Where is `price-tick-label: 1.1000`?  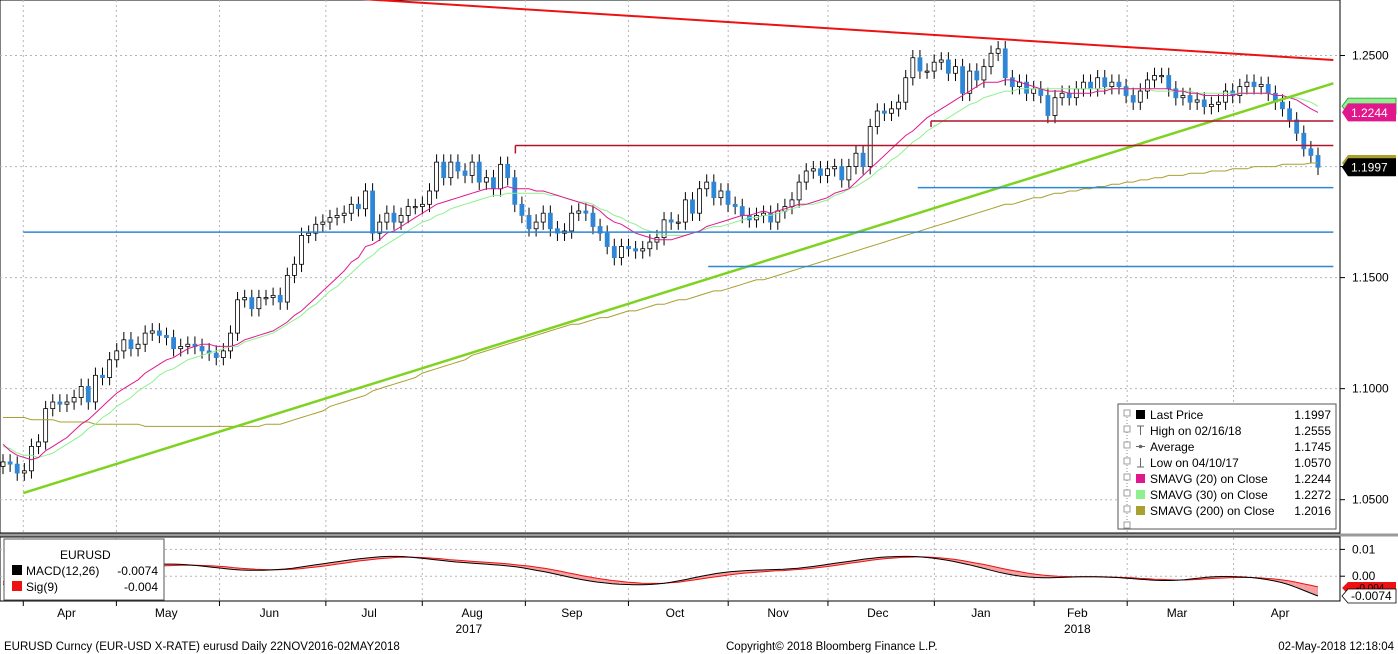
price-tick-label: 1.1000 is located at coordinates (1370, 389).